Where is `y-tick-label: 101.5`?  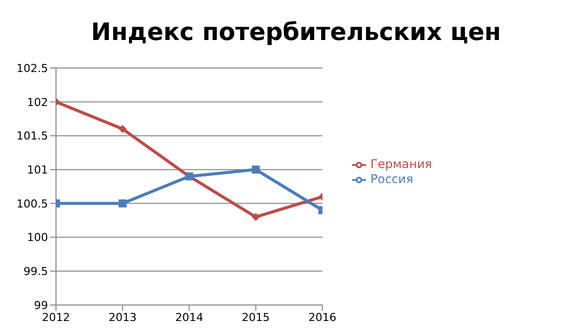 y-tick-label: 101.5 is located at coordinates (32, 136).